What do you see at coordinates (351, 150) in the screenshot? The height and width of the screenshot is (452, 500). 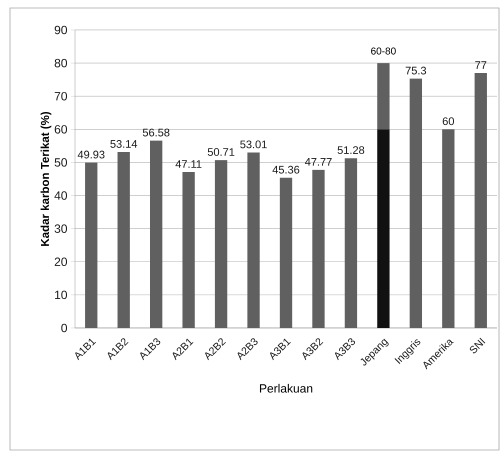 I see `data-label: 51.28` at bounding box center [351, 150].